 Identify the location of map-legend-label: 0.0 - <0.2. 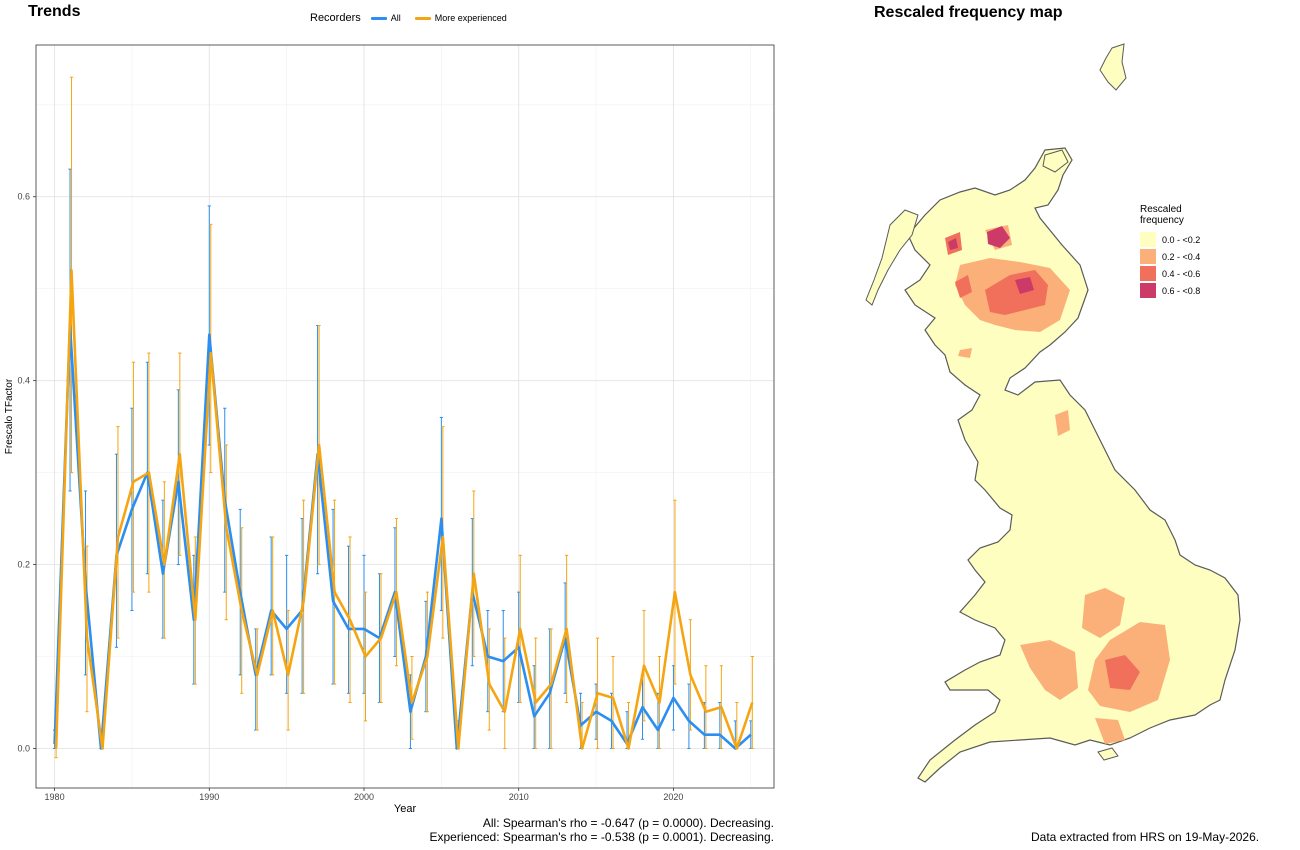
(1181, 239).